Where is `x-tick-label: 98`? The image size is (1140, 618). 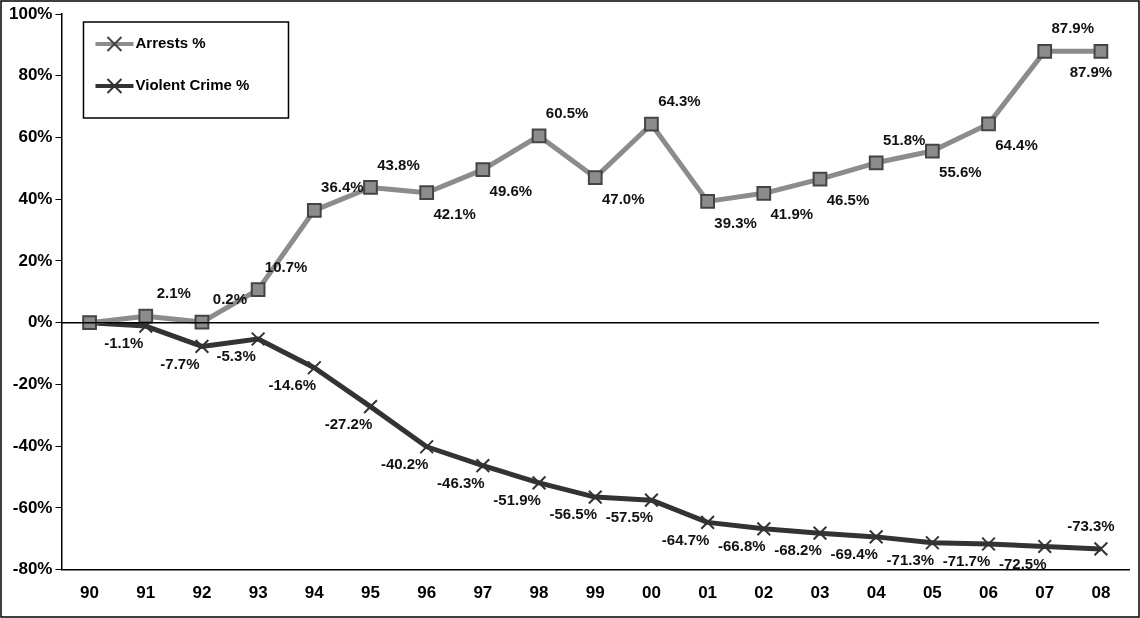
x-tick-label: 98 is located at coordinates (539, 593).